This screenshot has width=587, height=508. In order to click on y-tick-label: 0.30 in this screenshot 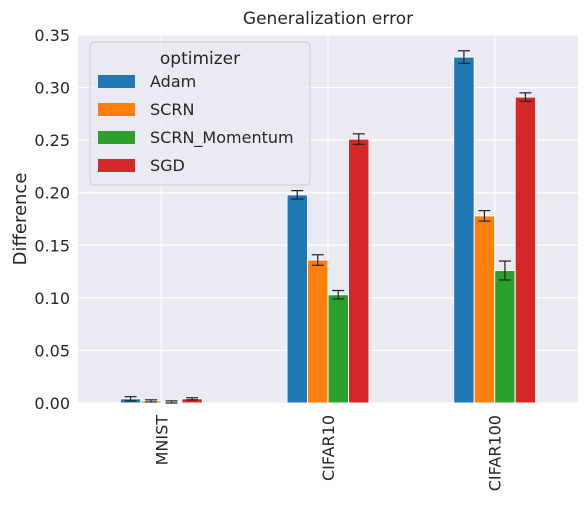, I will do `click(52, 88)`.